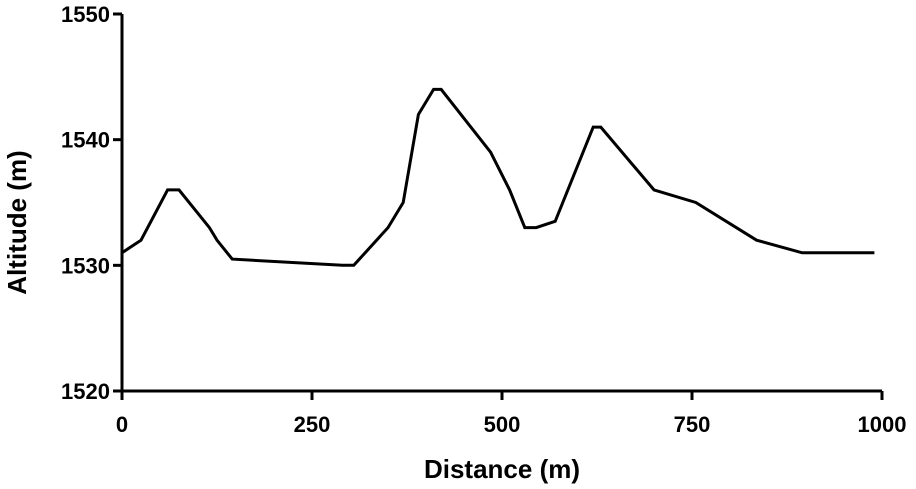 The height and width of the screenshot is (489, 916). I want to click on x-tick-label: 0, so click(122, 424).